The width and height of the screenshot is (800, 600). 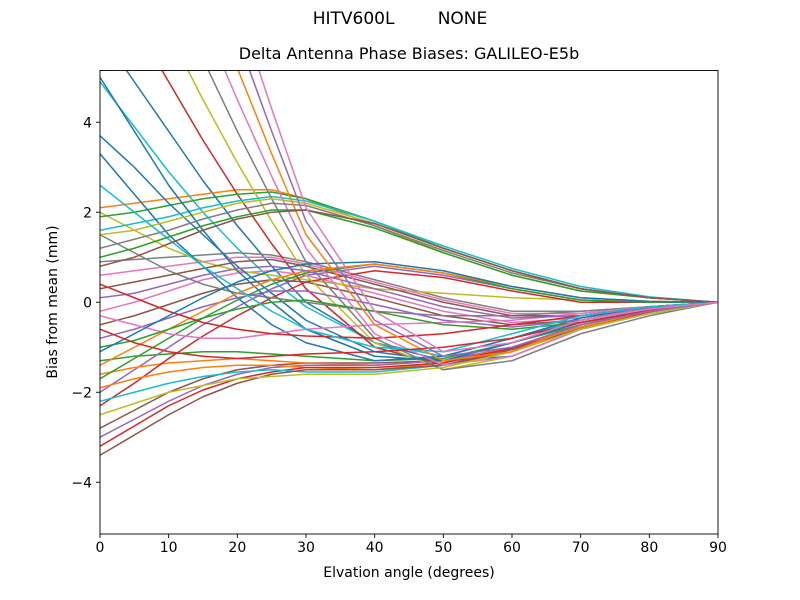 What do you see at coordinates (53, 301) in the screenshot?
I see `y-axis-label: Bias from mean (mm)` at bounding box center [53, 301].